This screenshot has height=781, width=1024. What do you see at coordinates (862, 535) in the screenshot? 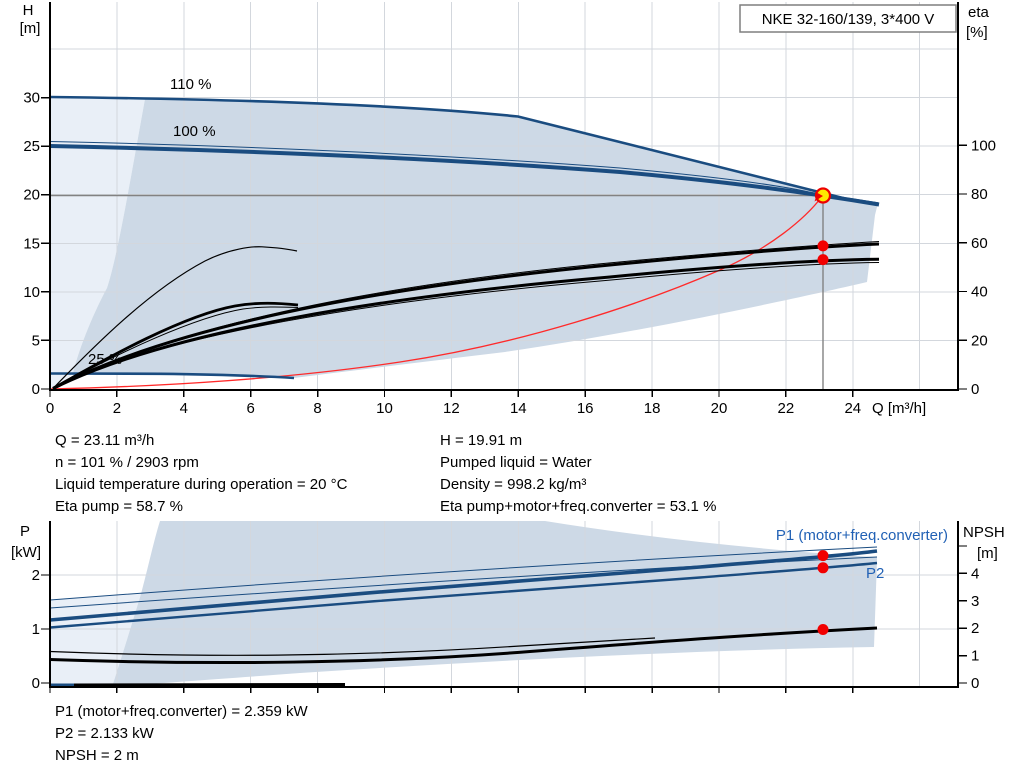
I see `label-p1: P1 (motor+freq.converter)` at bounding box center [862, 535].